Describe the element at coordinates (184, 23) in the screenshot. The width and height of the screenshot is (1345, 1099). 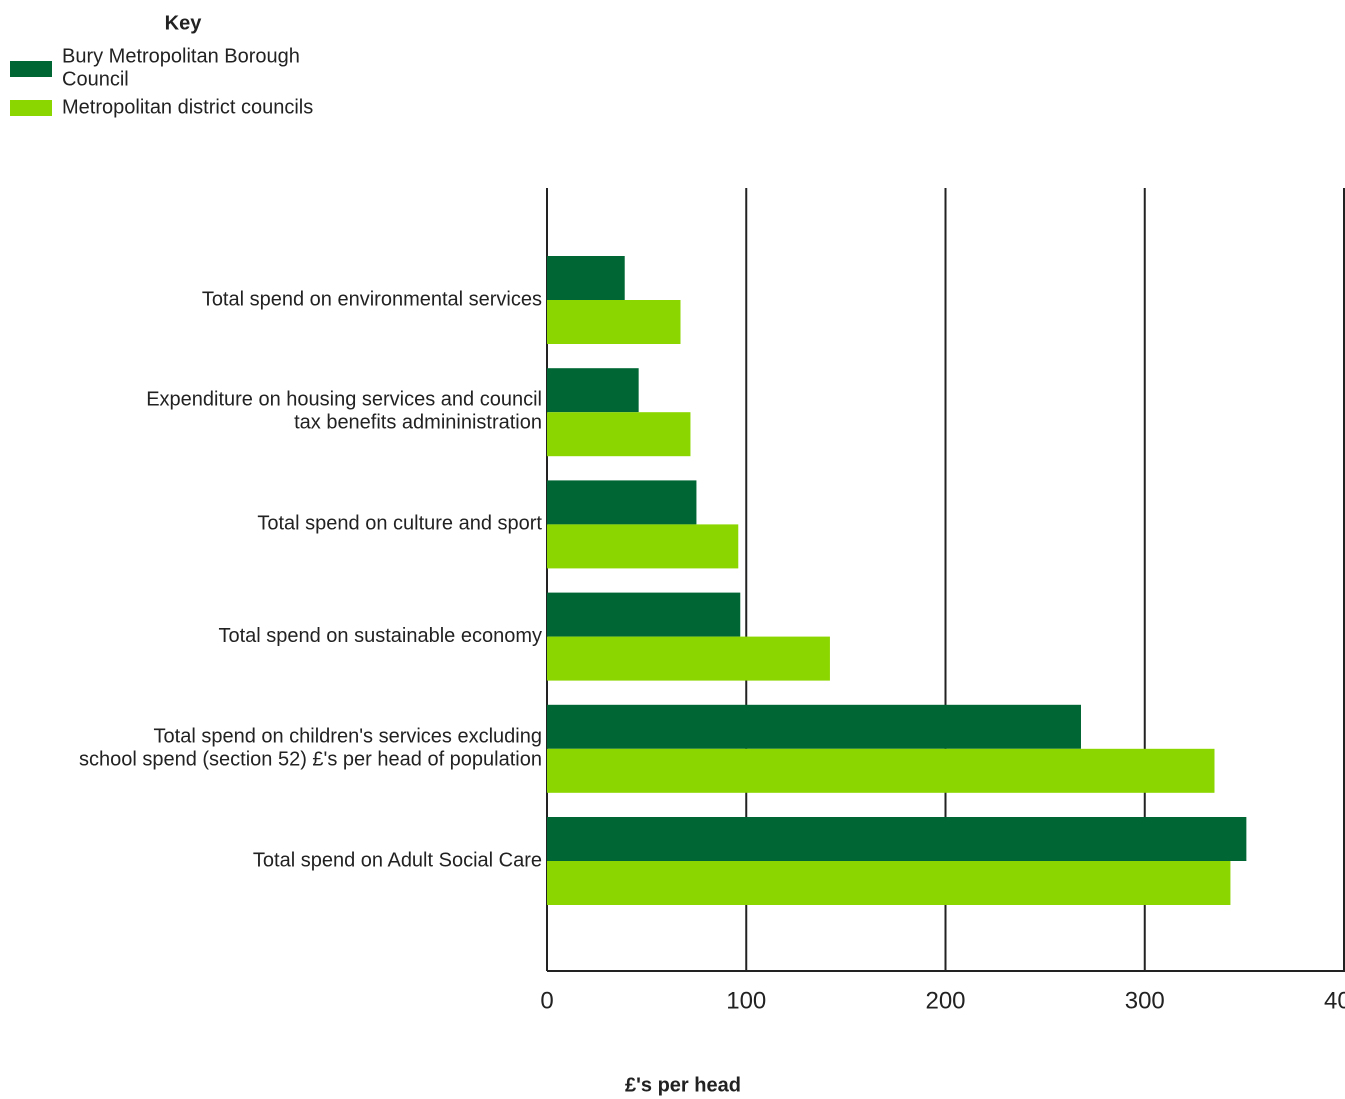
I see `legend-title: Key` at that location.